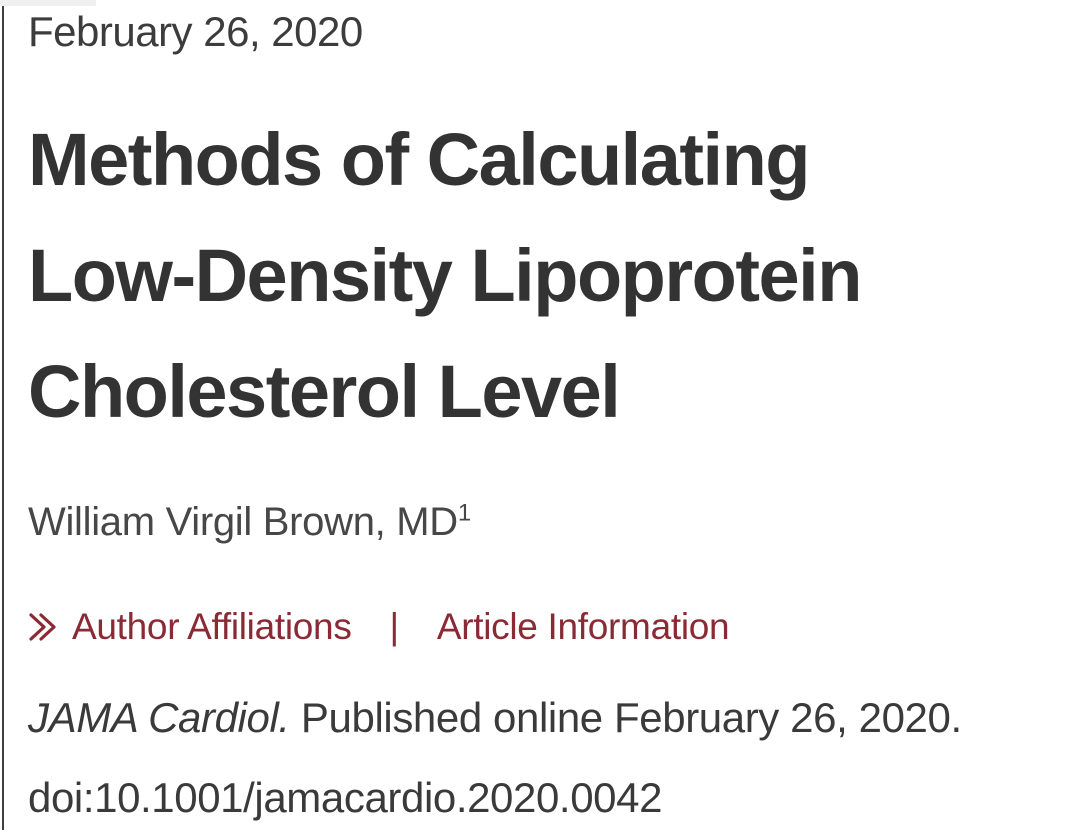 Image resolution: width=1080 pixels, height=830 pixels. I want to click on double-chevron-icon, so click(43, 627).